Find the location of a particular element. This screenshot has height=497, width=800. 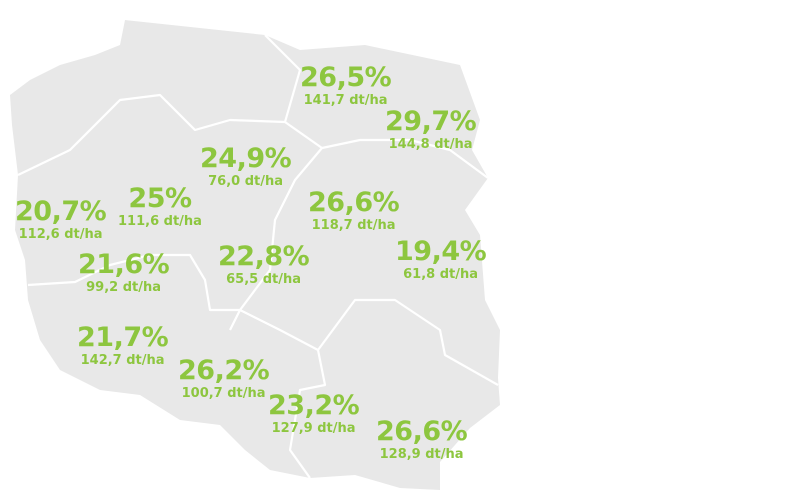

region-percent: 19,4% is located at coordinates (441, 251).